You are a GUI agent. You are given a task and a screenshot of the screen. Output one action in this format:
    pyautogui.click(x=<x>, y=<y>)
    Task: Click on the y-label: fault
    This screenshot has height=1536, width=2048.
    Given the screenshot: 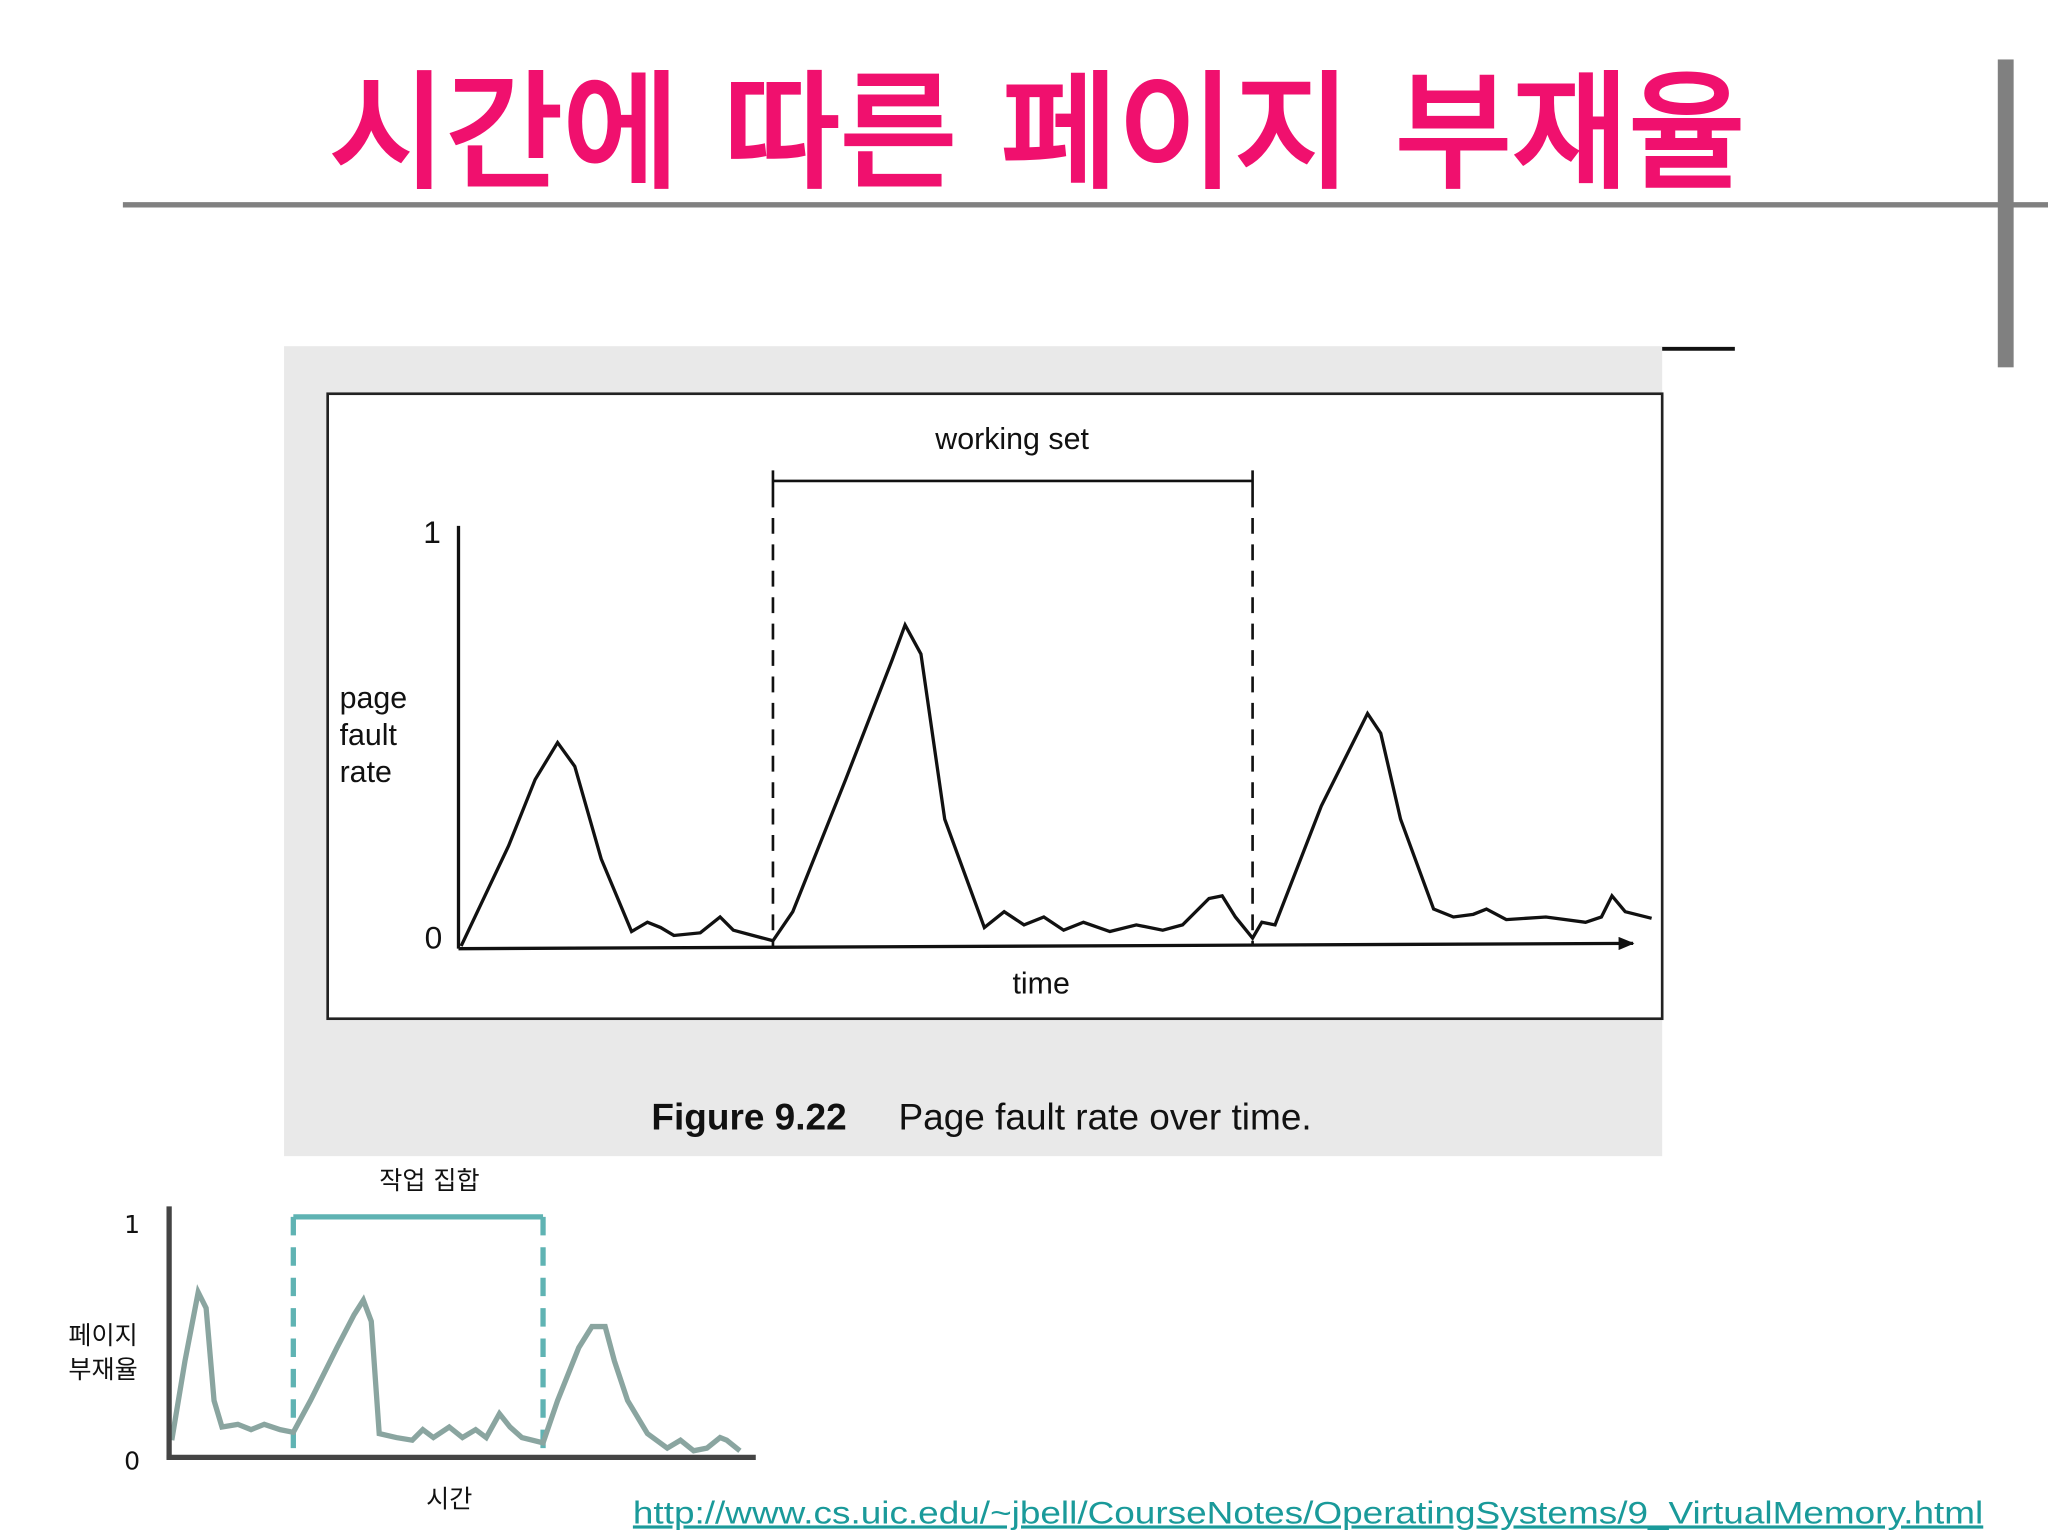 What is the action you would take?
    pyautogui.click(x=369, y=735)
    